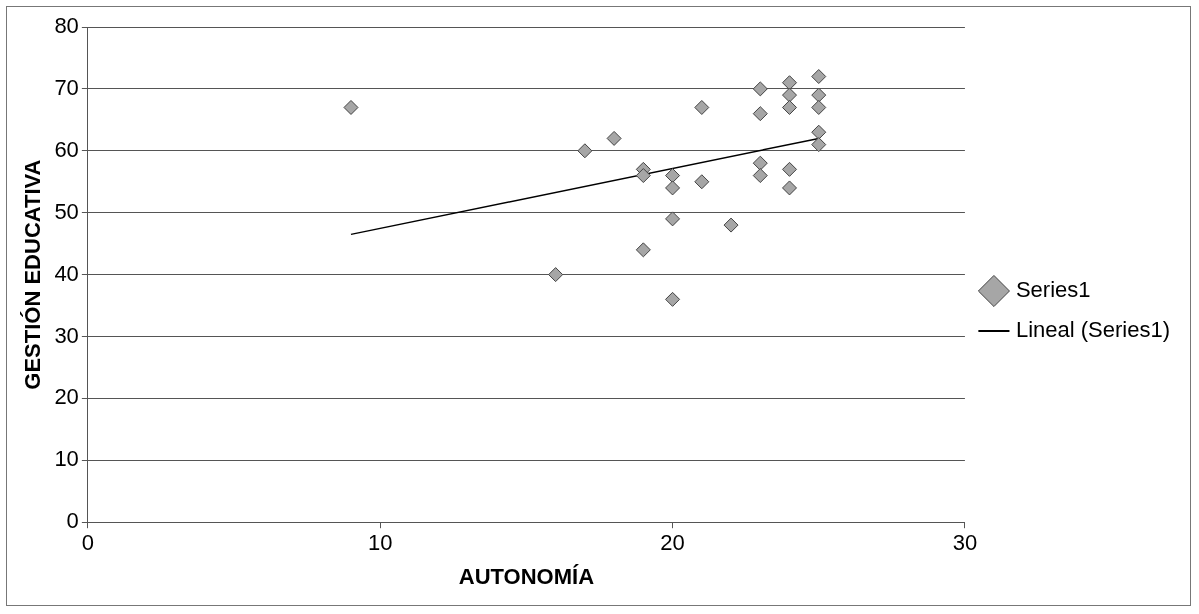  What do you see at coordinates (66, 149) in the screenshot?
I see `y-tick-label: 60` at bounding box center [66, 149].